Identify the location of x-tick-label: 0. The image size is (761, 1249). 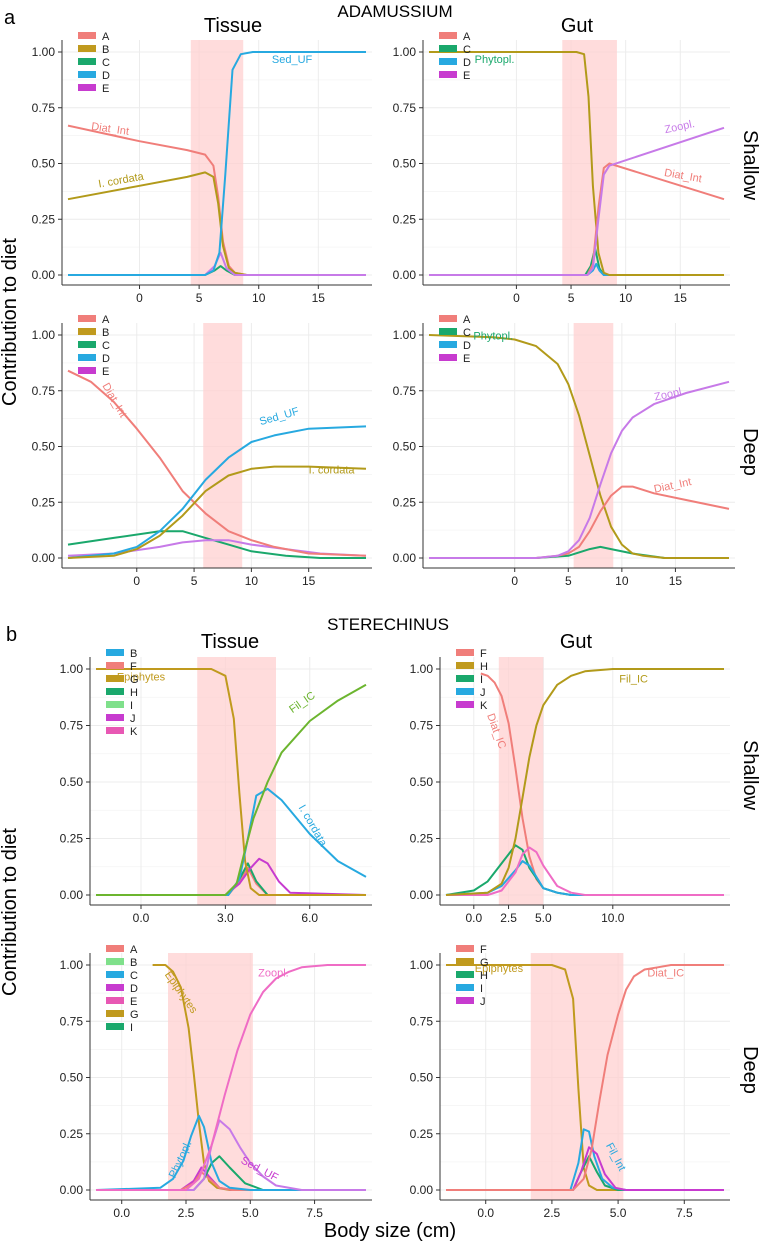
(139, 298).